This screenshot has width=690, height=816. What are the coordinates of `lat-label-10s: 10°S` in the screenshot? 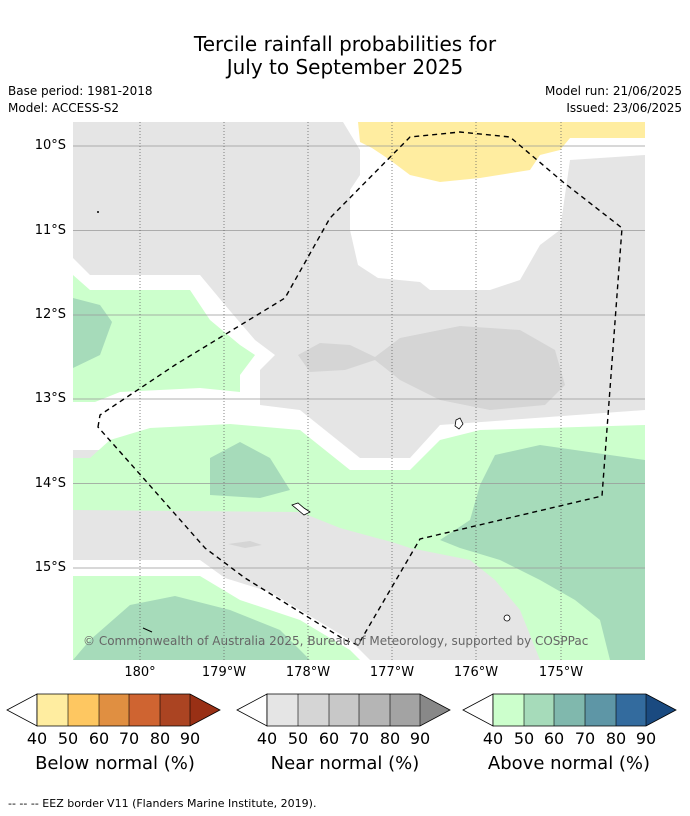 It's located at (50, 145).